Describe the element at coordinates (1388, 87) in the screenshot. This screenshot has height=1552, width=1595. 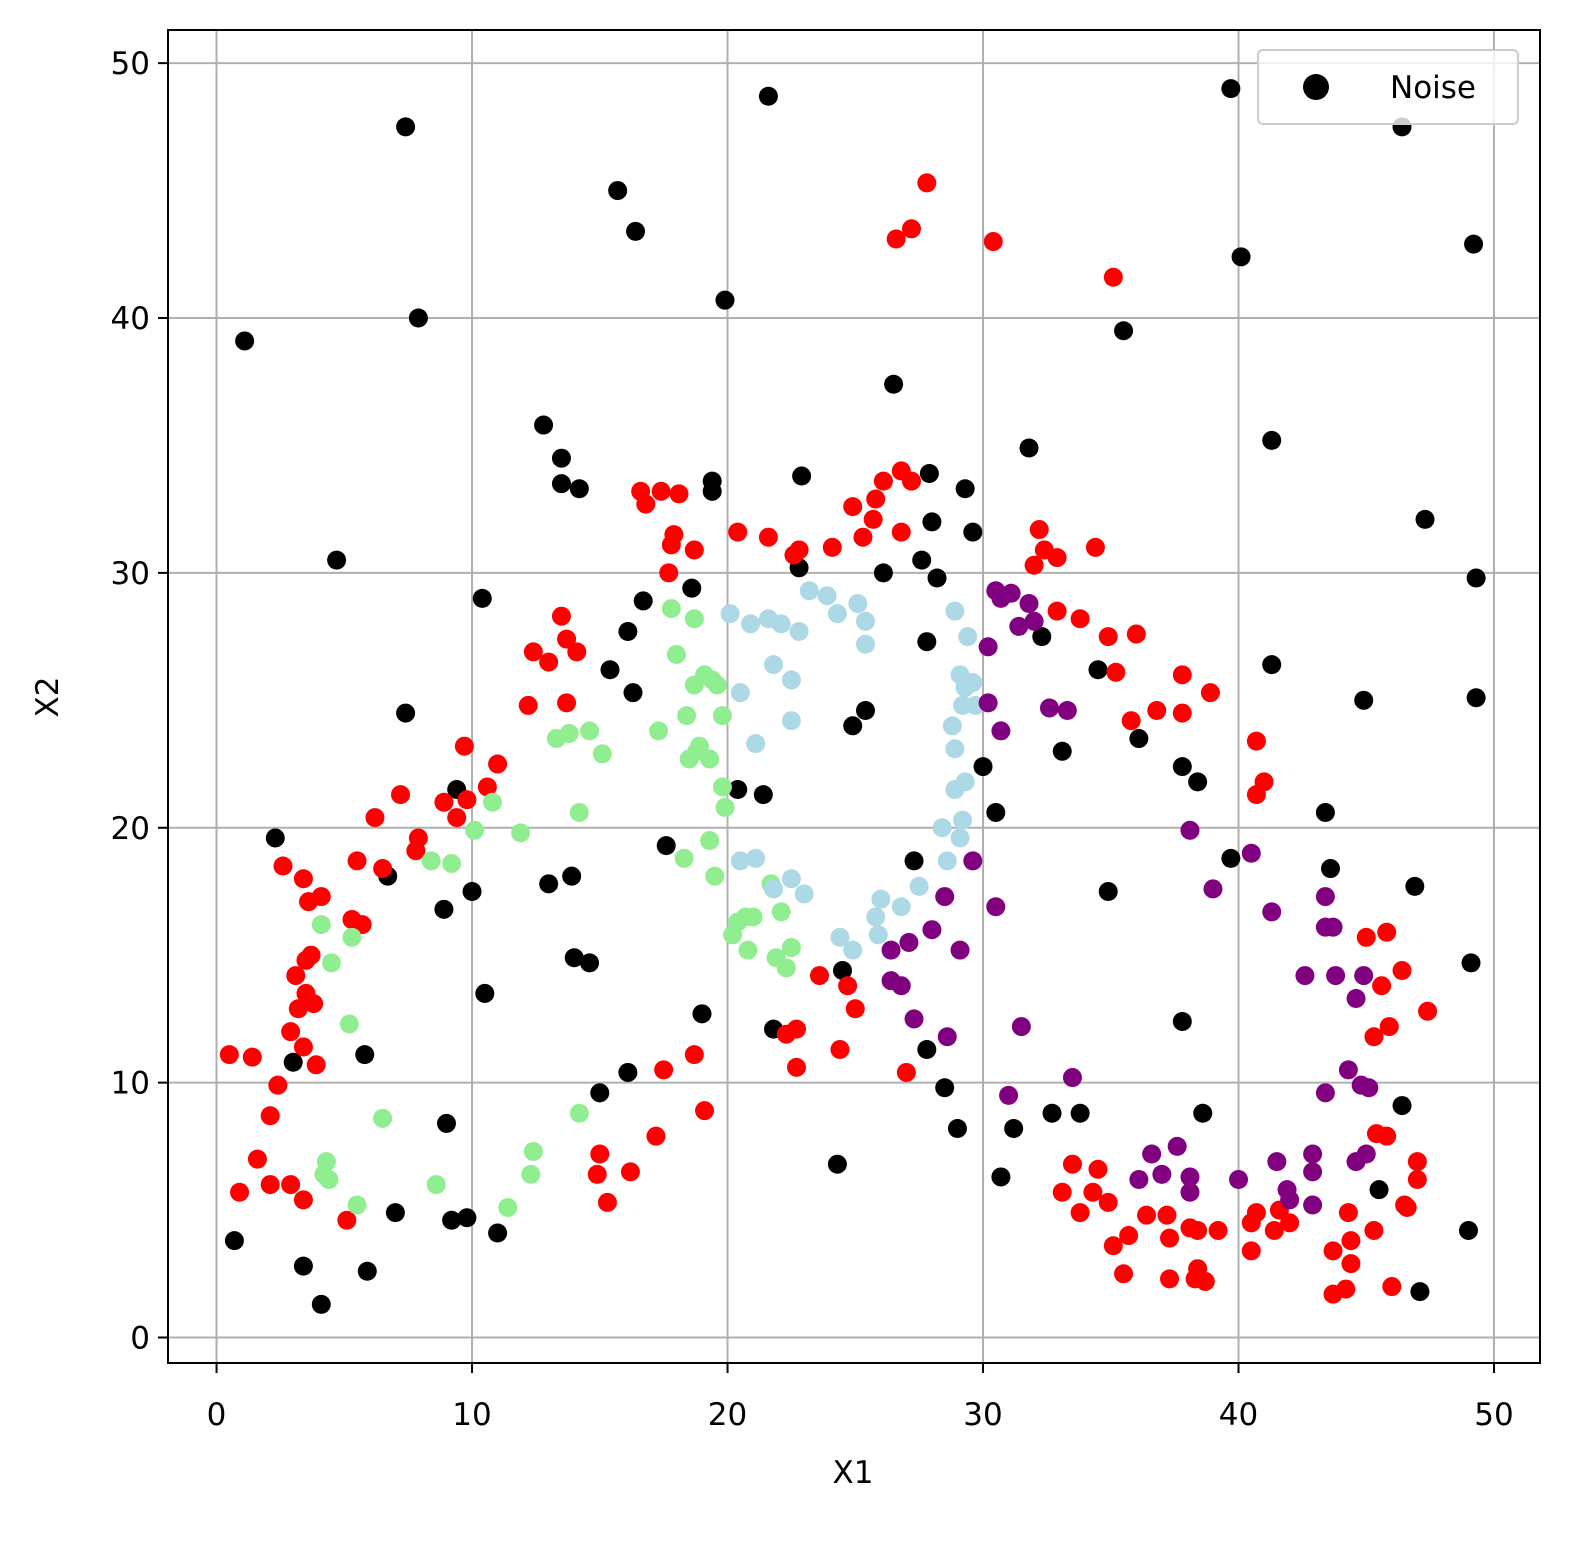
I see `legend: Noise` at that location.